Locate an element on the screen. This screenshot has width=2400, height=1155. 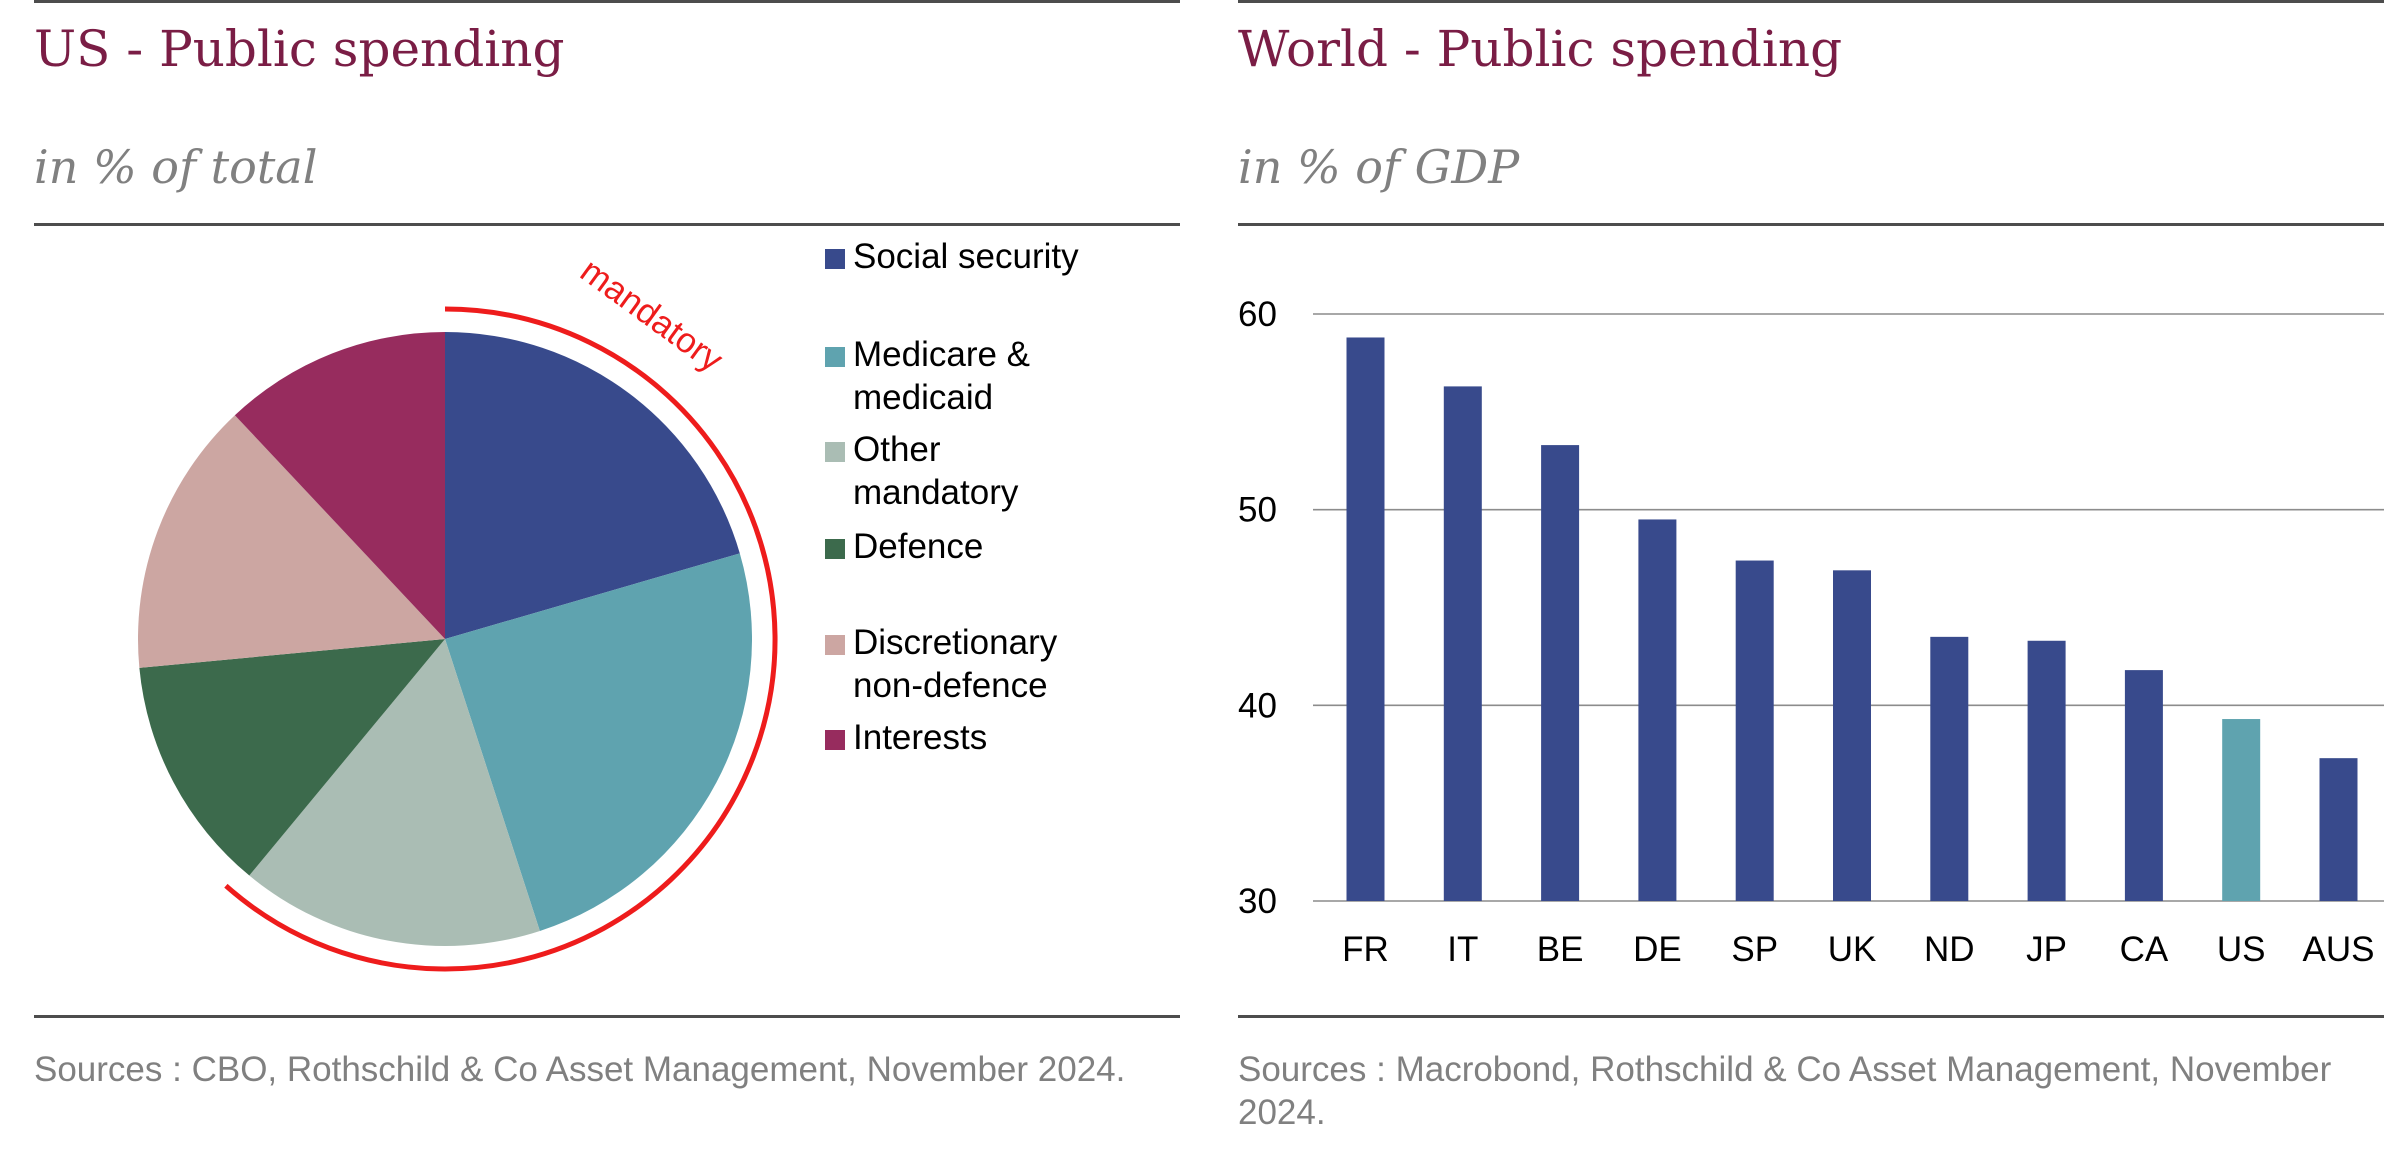
bar-nd is located at coordinates (1949, 768).